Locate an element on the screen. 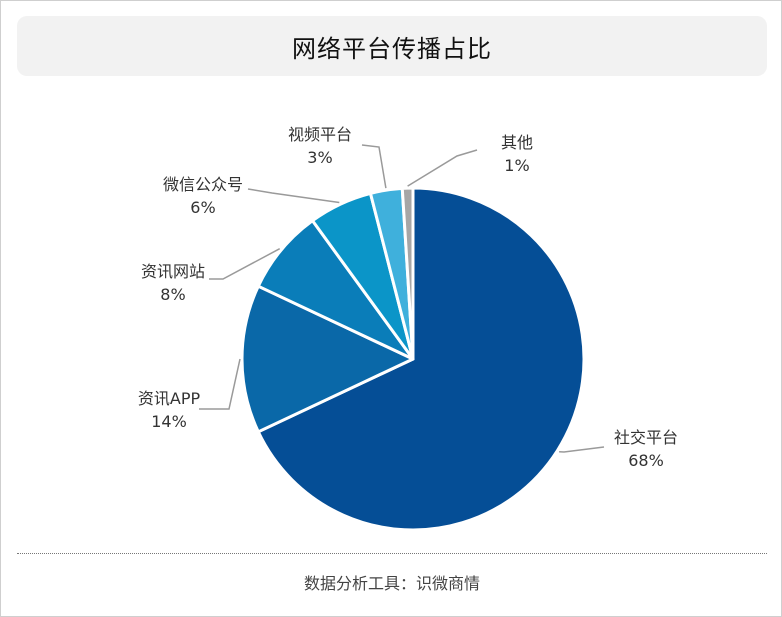 The width and height of the screenshot is (782, 617). slice-label-3: 资讯网站 is located at coordinates (173, 271).